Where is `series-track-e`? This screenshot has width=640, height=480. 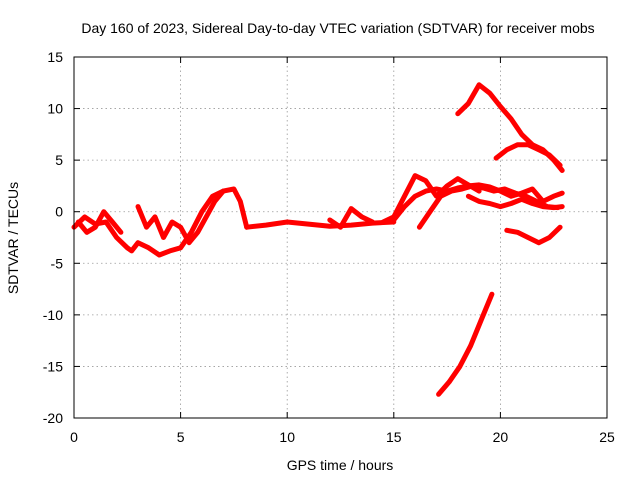
series-track-e is located at coordinates (351, 218).